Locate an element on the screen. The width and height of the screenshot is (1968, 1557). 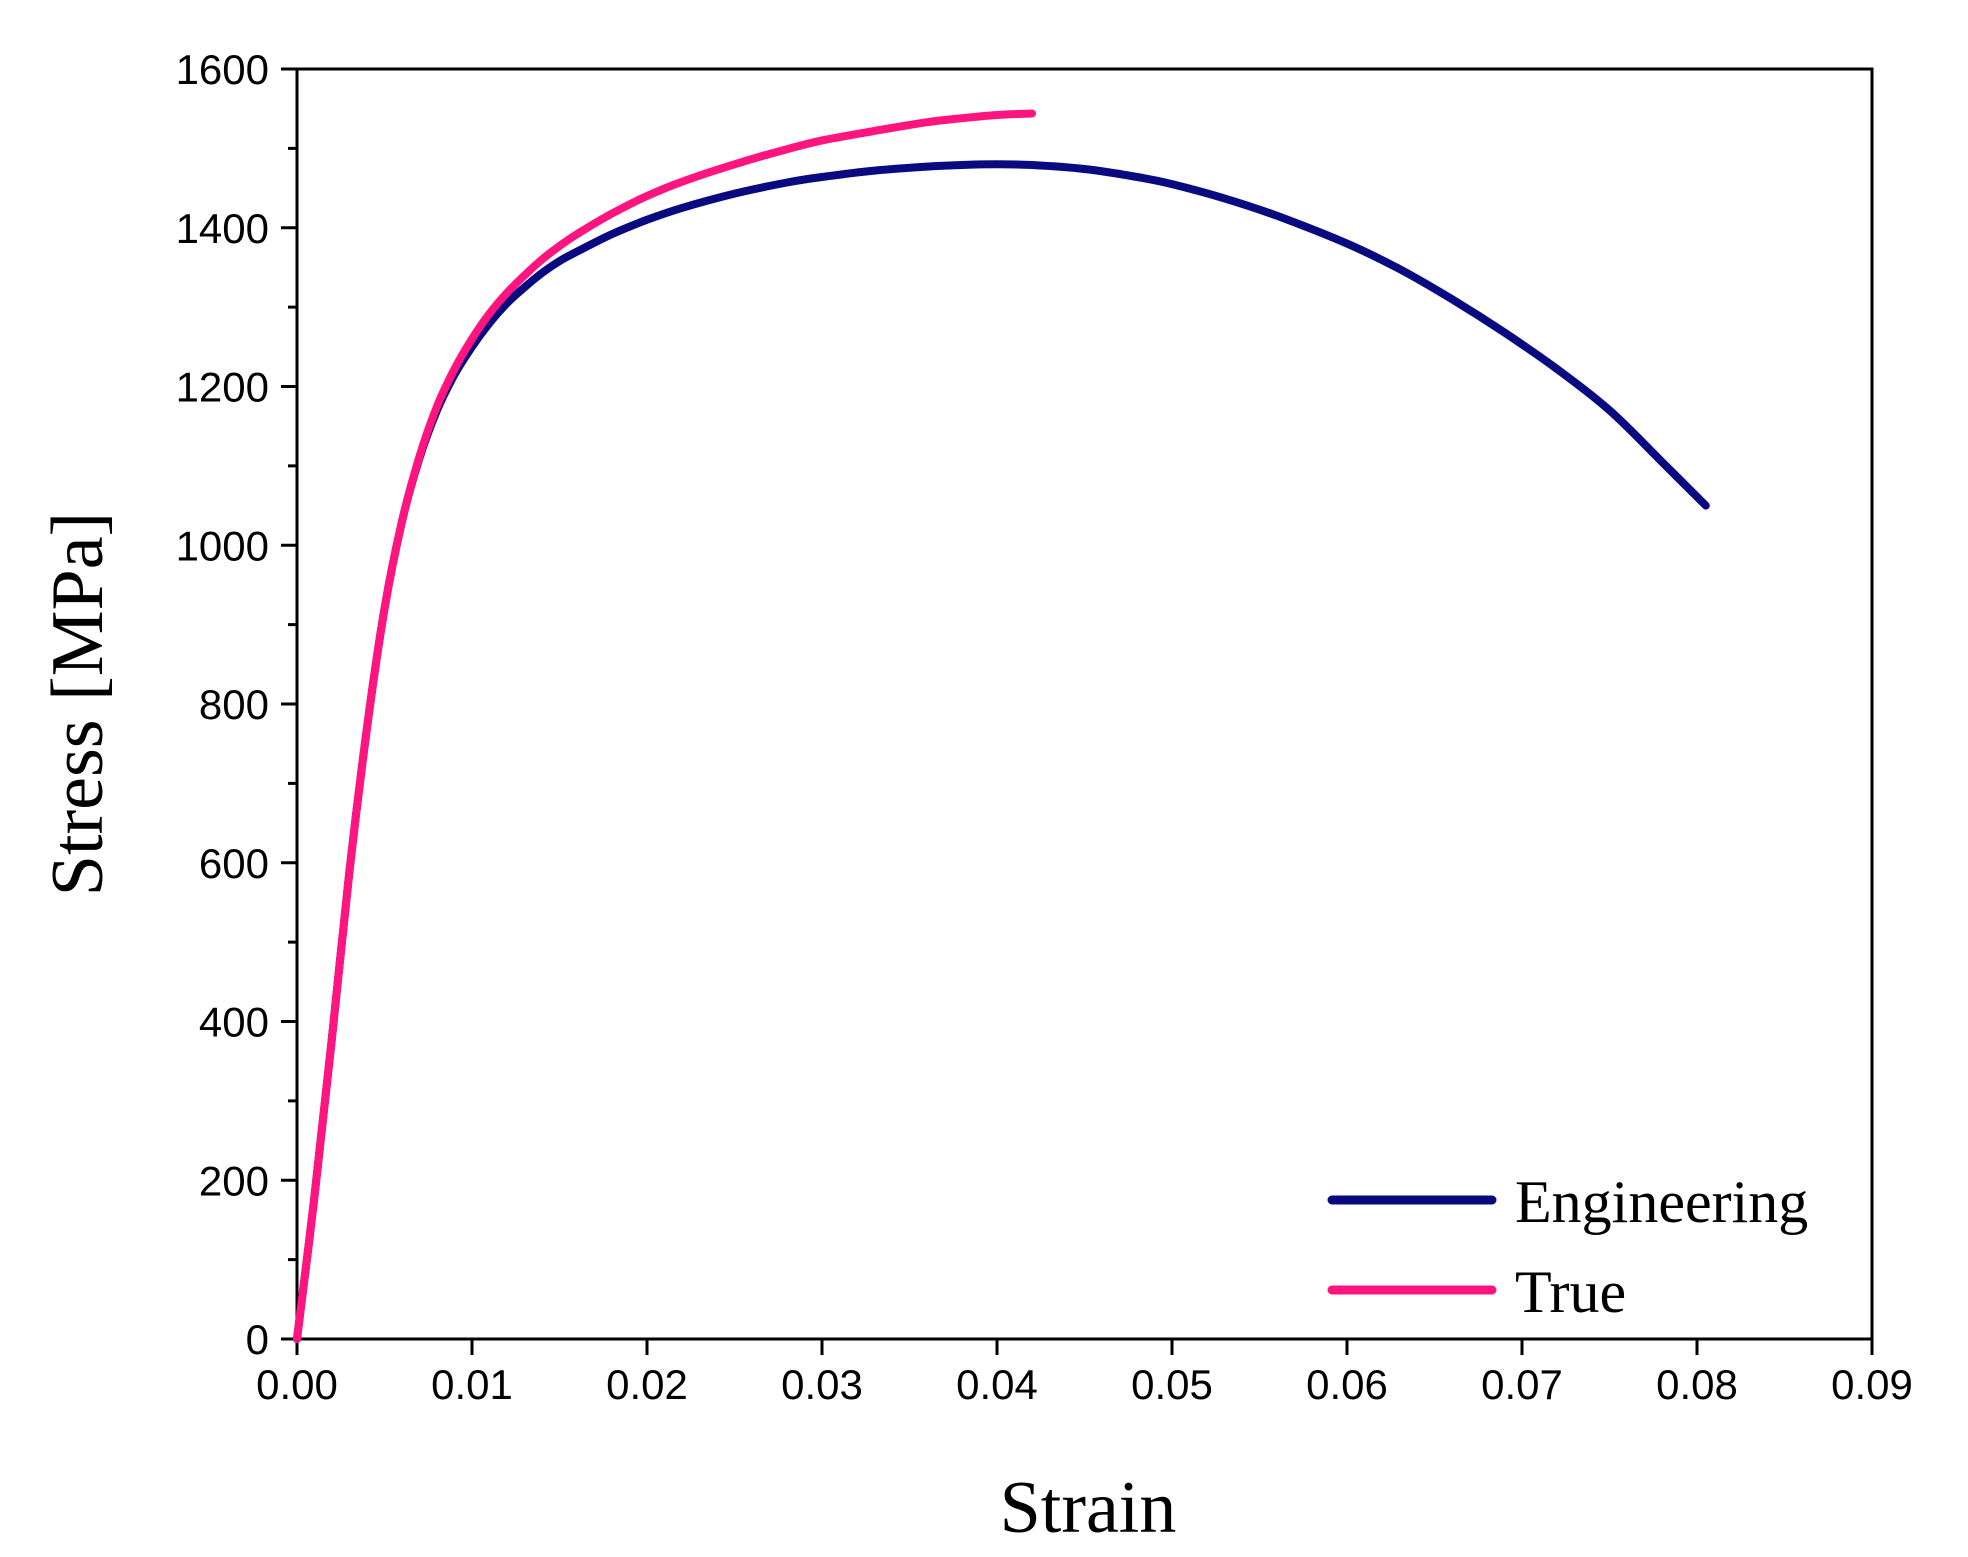
x-tick-label: 0.00 is located at coordinates (297, 1384).